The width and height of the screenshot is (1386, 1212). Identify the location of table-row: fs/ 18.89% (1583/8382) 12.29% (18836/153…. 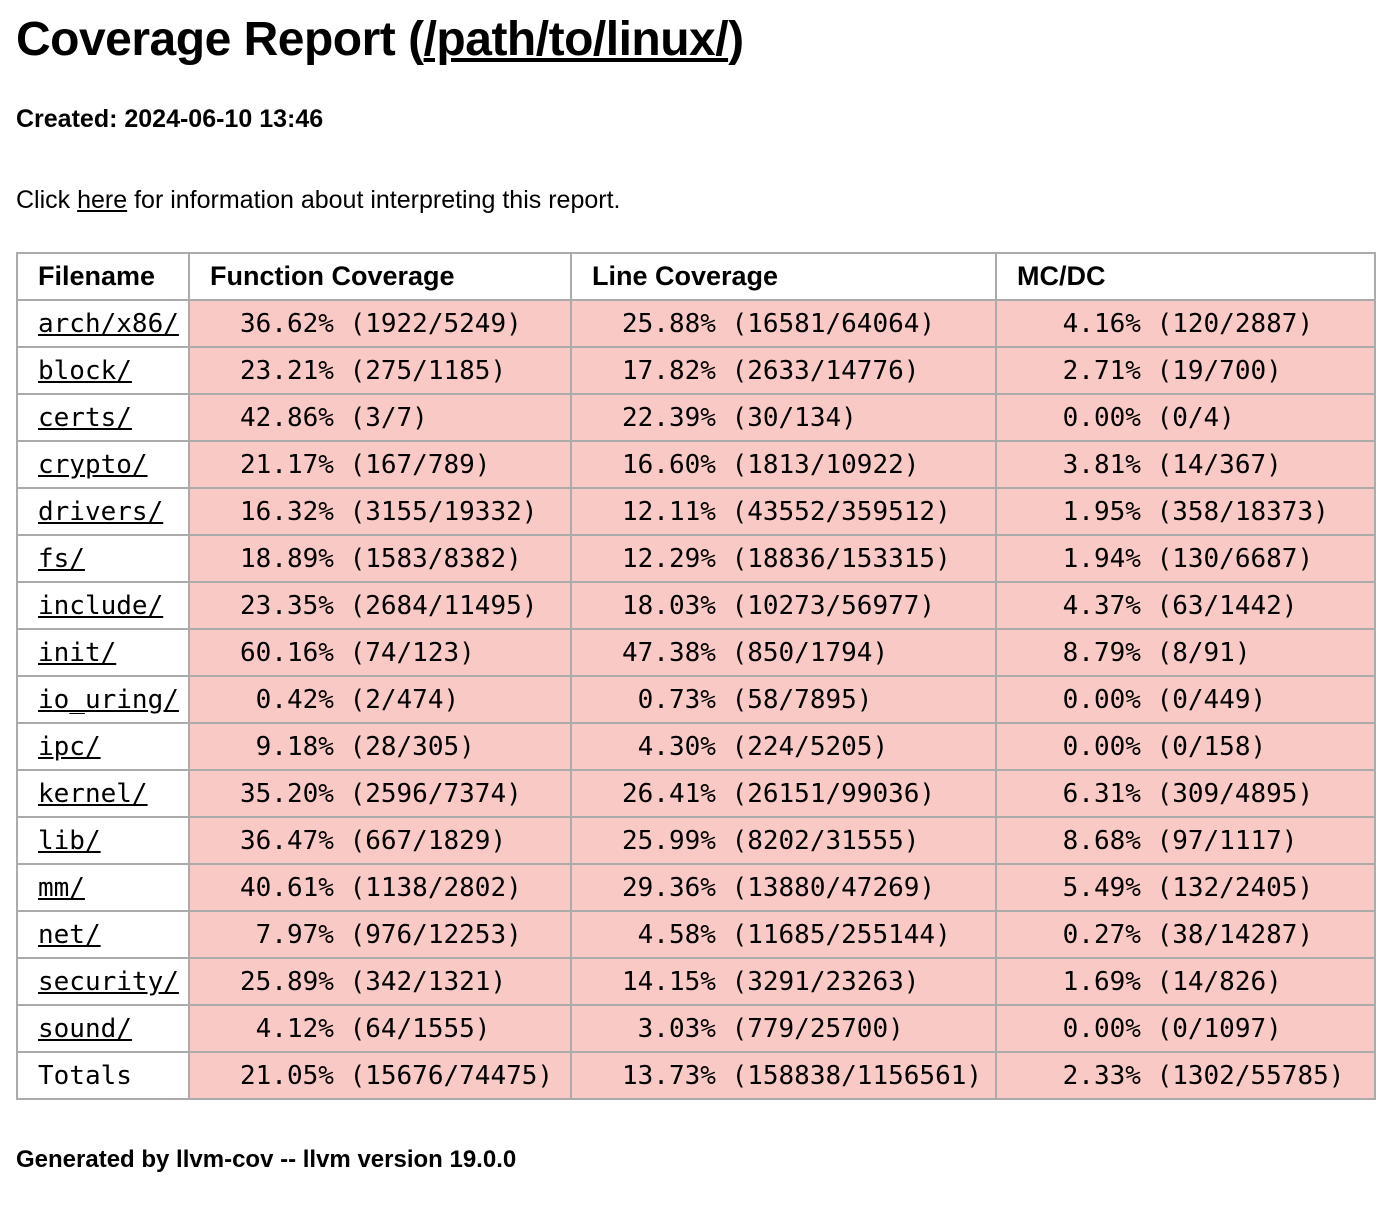
(696, 559).